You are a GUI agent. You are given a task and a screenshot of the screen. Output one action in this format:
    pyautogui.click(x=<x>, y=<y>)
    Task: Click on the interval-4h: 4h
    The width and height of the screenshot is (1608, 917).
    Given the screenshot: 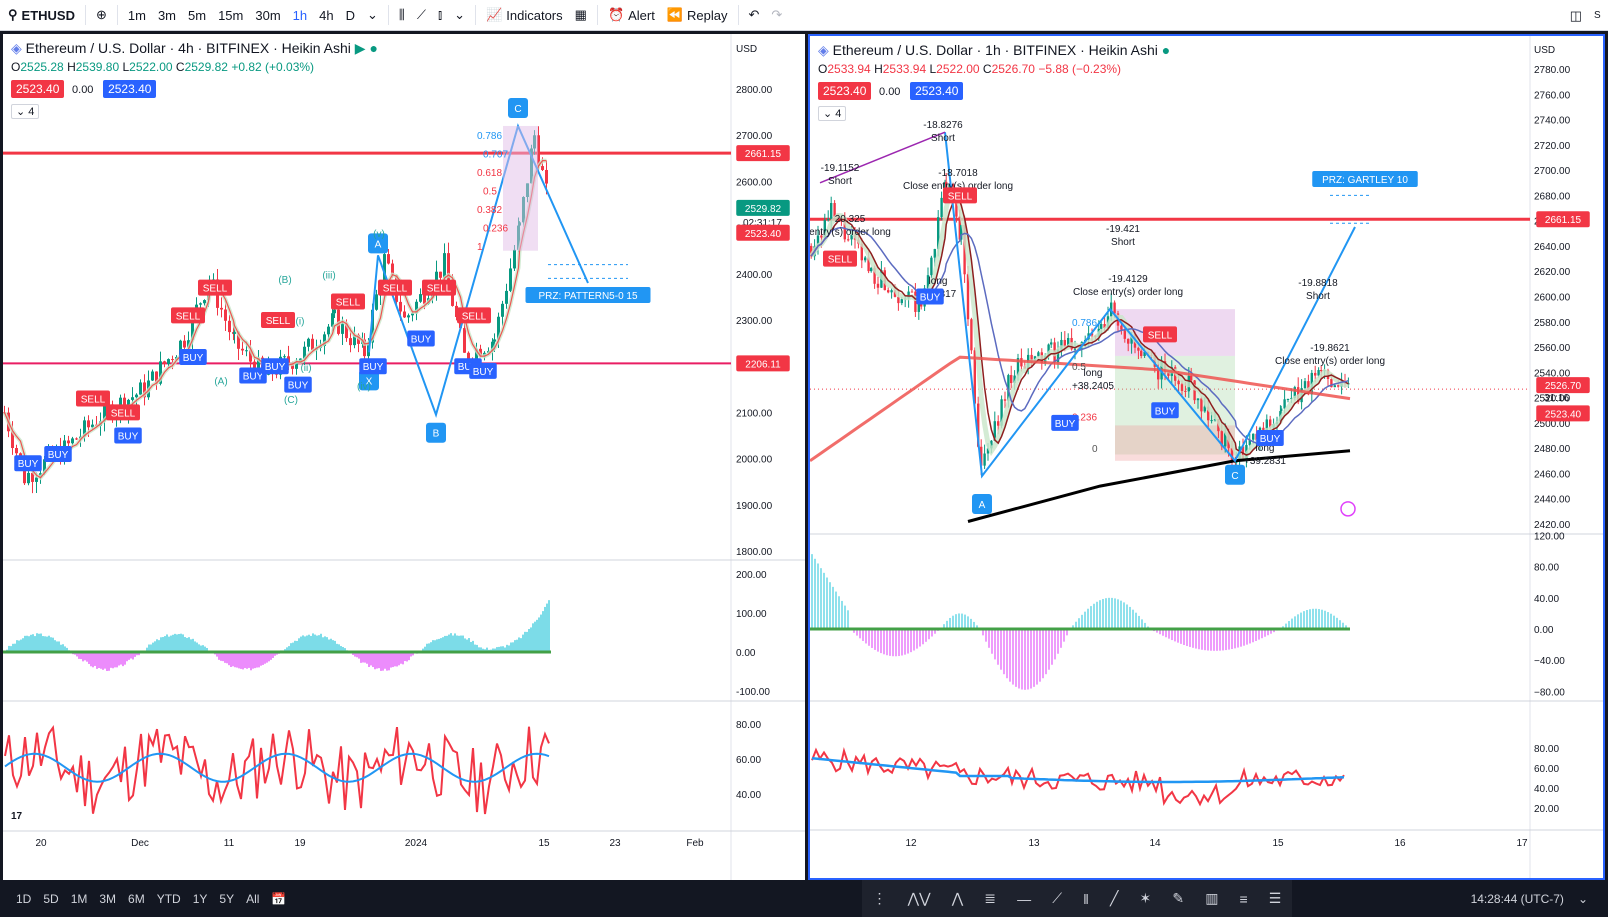 What is the action you would take?
    pyautogui.click(x=326, y=15)
    